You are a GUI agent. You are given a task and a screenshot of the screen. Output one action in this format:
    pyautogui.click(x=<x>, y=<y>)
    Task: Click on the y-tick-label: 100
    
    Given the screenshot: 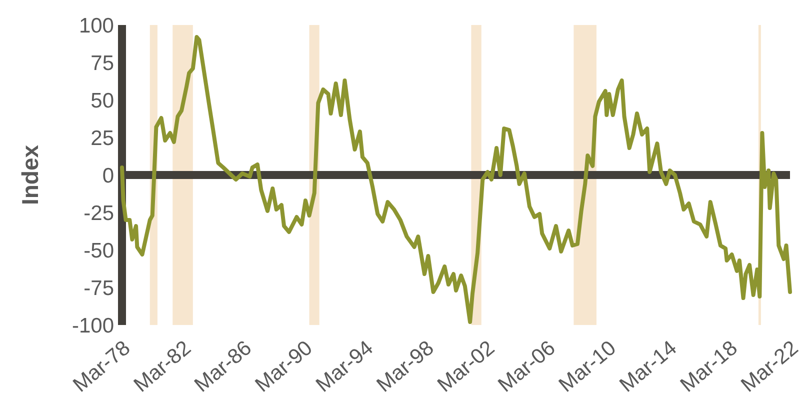 What is the action you would take?
    pyautogui.click(x=96, y=26)
    